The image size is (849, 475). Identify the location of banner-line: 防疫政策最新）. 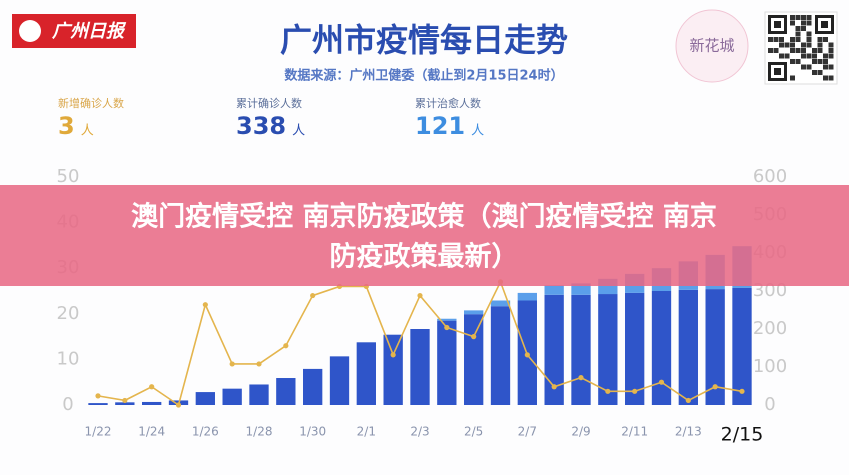
(424, 257).